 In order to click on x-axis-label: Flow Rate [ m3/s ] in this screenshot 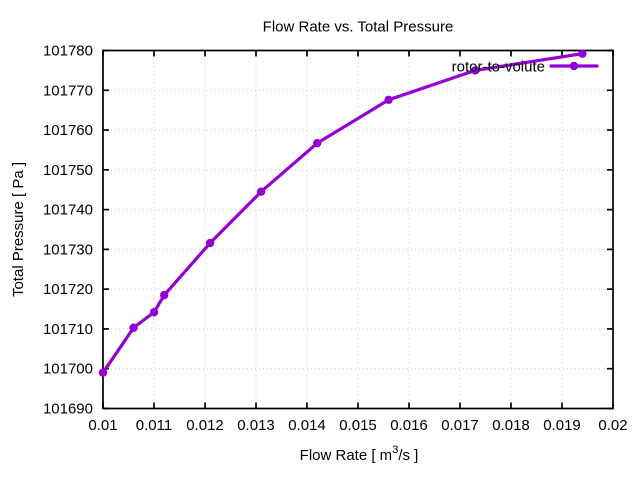, I will do `click(359, 454)`.